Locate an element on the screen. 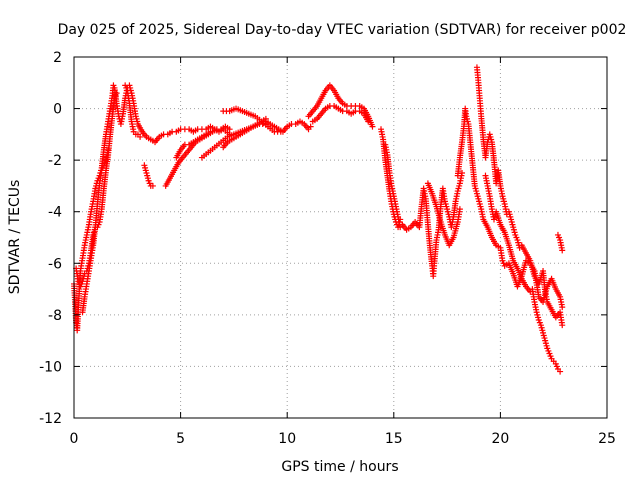  y-tick-labels: -12 -10 -8 -6 -4 -2 0 2 is located at coordinates (50, 238).